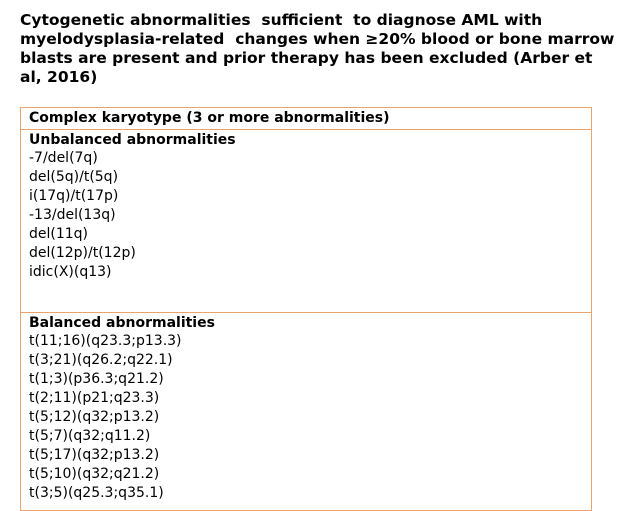 The height and width of the screenshot is (511, 621). Describe the element at coordinates (96, 493) in the screenshot. I see `balanced-item: t(3;5)(q25.3;q35.1)` at that location.